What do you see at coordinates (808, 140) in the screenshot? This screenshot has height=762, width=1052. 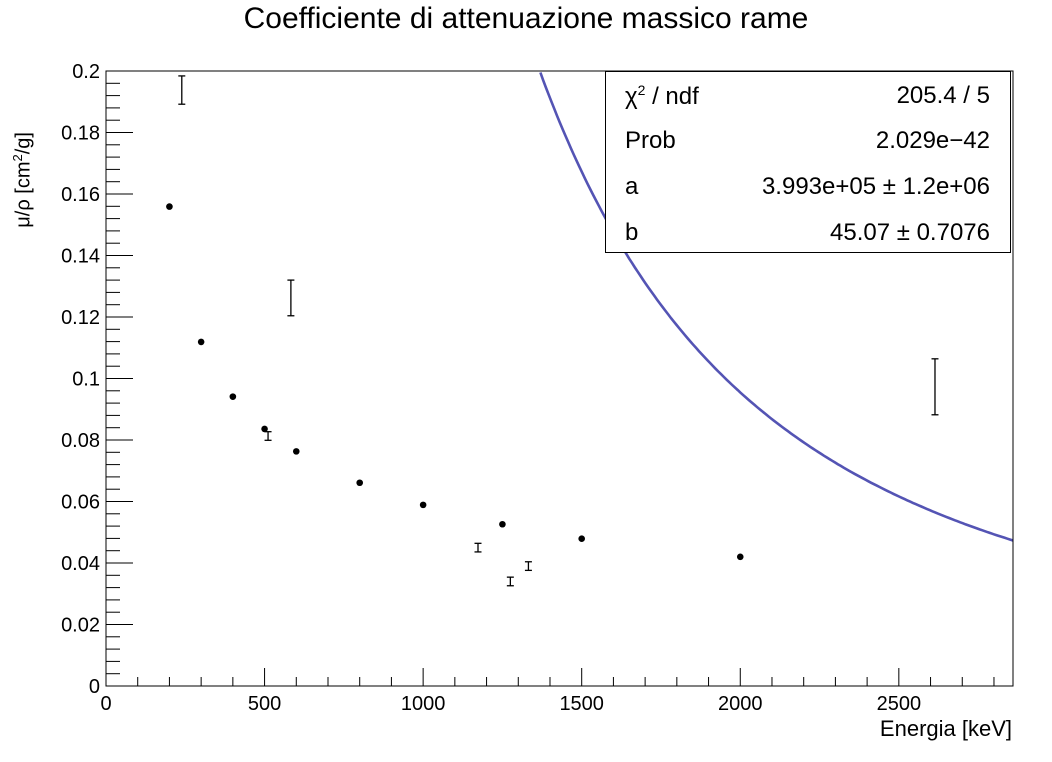 I see `stats-row-prob: Prob 2.029e−42` at bounding box center [808, 140].